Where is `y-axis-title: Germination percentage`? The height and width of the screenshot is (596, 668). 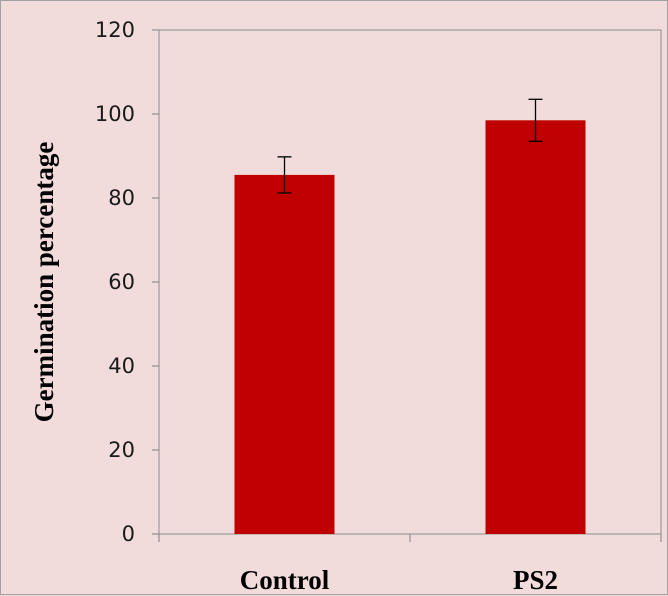 y-axis-title: Germination percentage is located at coordinates (44, 282).